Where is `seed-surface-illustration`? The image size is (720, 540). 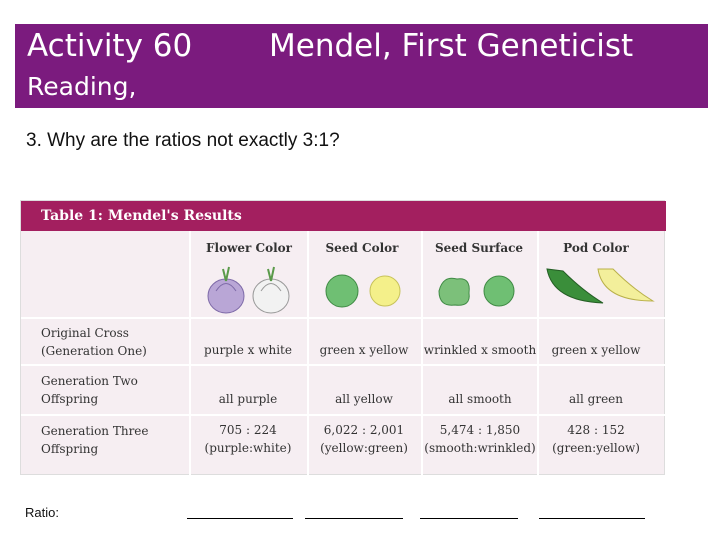
seed-surface-illustration is located at coordinates (476, 291).